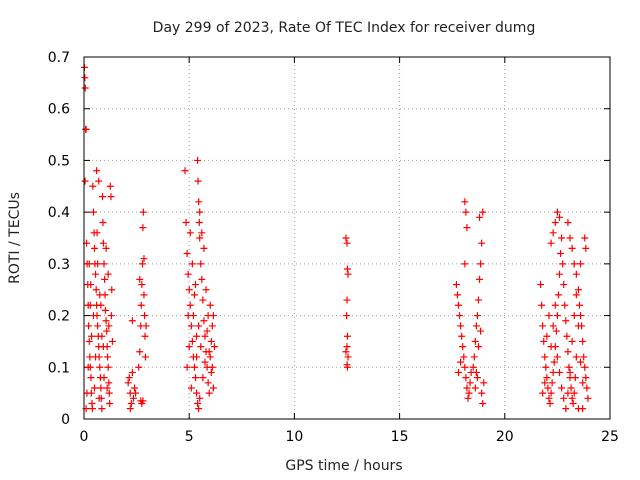 The image size is (640, 480). I want to click on y-axis-label: ROTI / TECUs, so click(15, 238).